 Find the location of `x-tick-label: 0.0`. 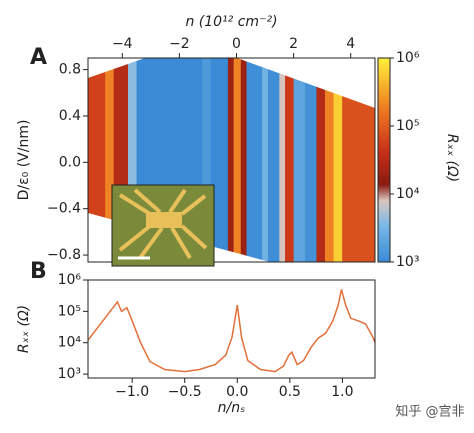

x-tick-label: 0.0 is located at coordinates (237, 392).